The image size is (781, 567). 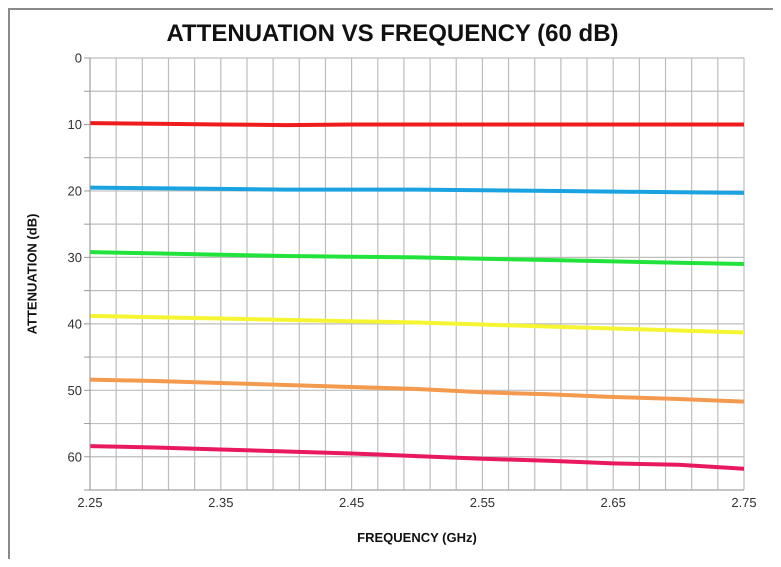 What do you see at coordinates (75, 324) in the screenshot?
I see `y-tick-label: 40` at bounding box center [75, 324].